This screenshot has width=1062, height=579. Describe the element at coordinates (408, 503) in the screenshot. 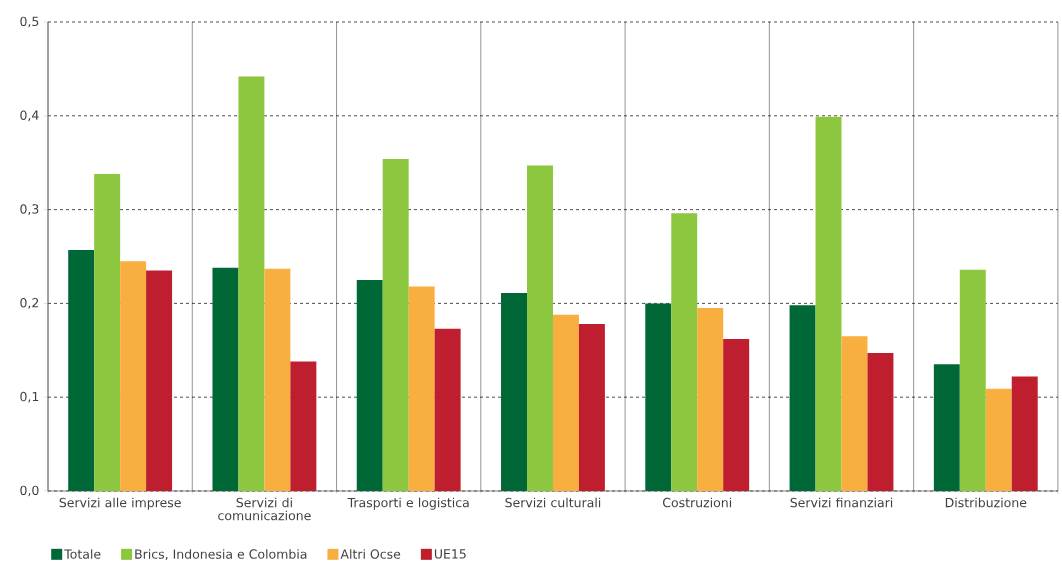

I see `x-tick-label: Trasporti e logistica` at that location.